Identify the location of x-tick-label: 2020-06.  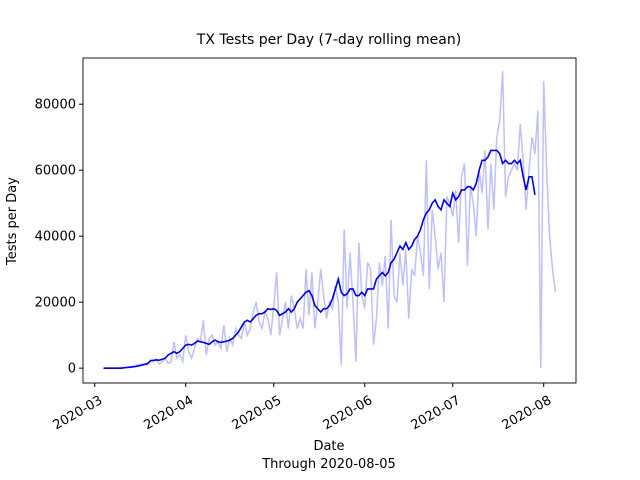
(348, 413).